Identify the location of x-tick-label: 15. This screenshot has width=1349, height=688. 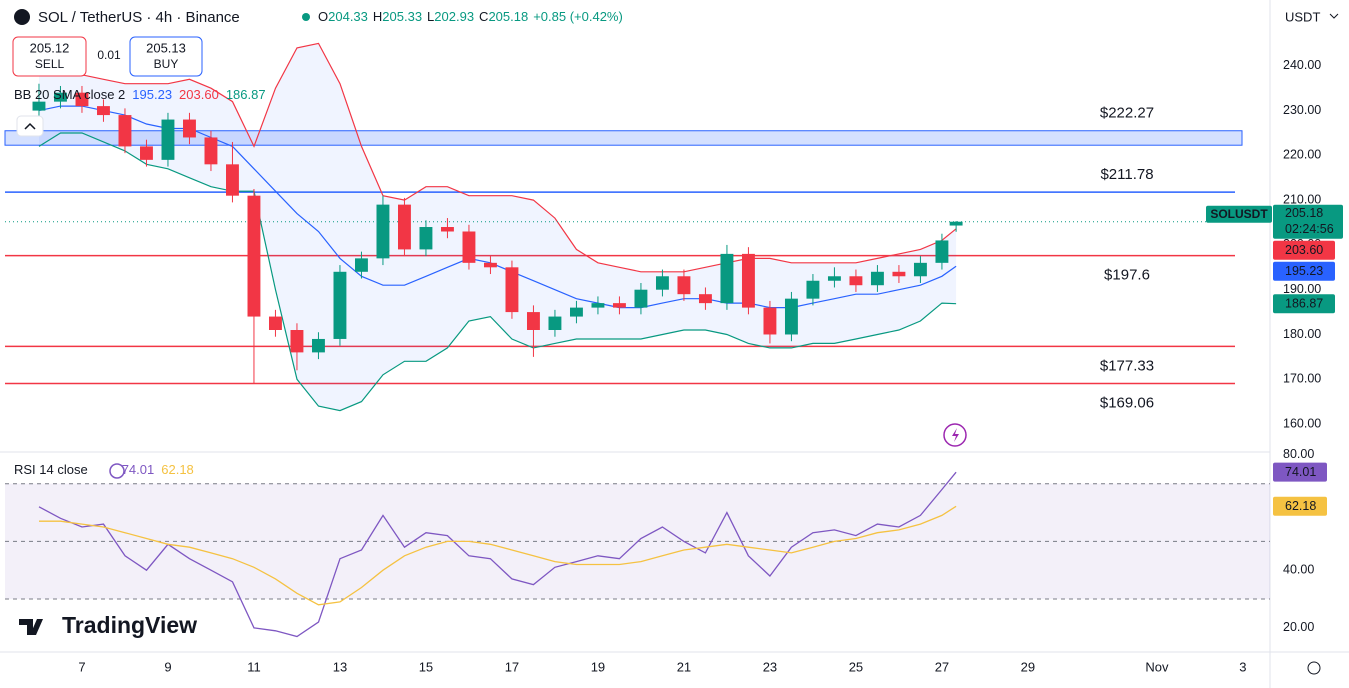
(426, 666).